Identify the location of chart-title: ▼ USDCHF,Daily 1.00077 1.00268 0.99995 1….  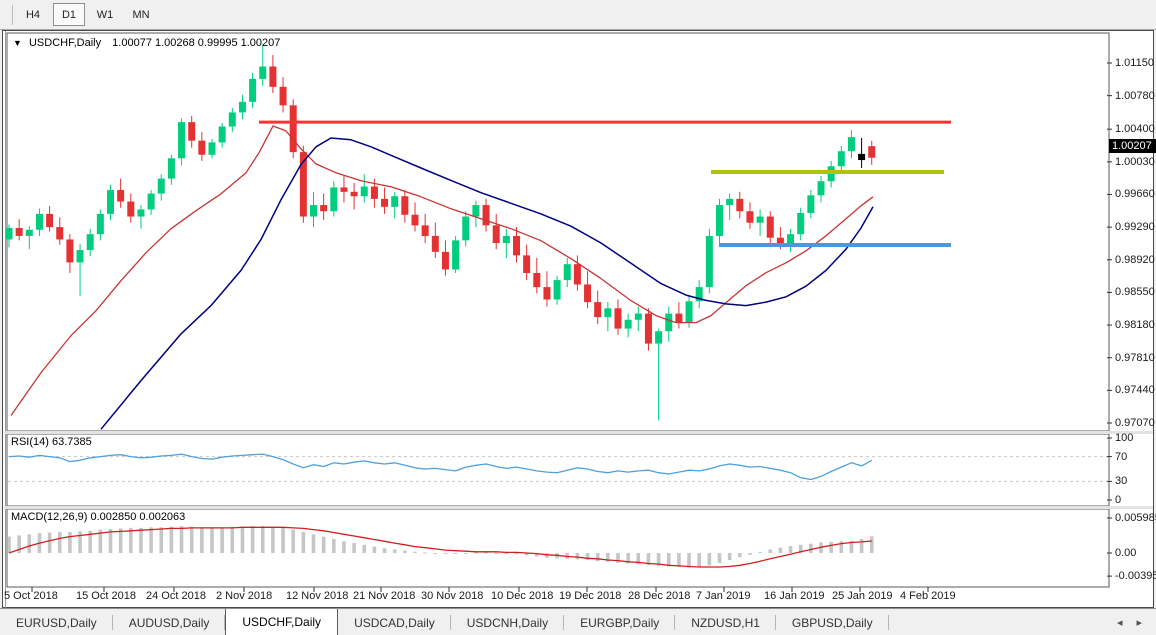
(146, 43).